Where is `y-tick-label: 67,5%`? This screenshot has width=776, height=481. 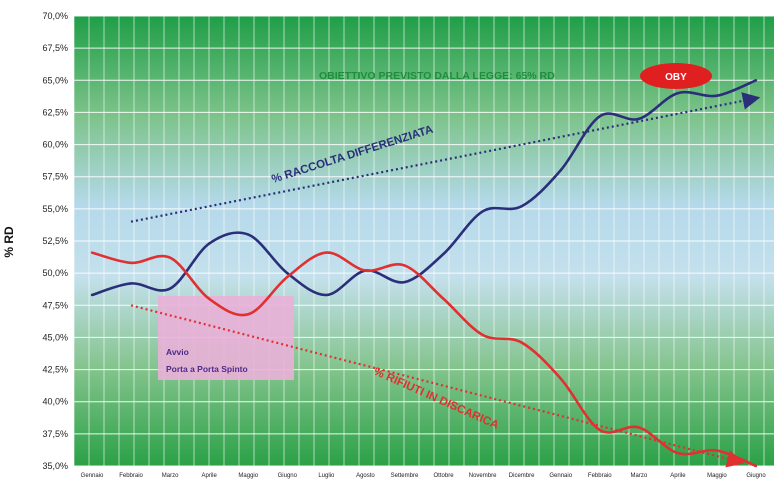
y-tick-label: 67,5% is located at coordinates (55, 48).